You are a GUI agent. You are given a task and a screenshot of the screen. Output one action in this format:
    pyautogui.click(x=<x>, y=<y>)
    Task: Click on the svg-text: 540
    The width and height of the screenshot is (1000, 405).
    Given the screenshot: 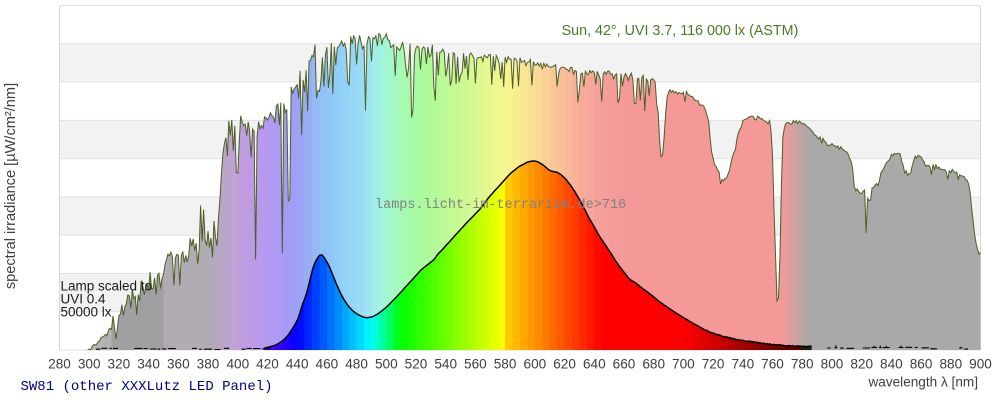 What is the action you would take?
    pyautogui.click(x=445, y=364)
    